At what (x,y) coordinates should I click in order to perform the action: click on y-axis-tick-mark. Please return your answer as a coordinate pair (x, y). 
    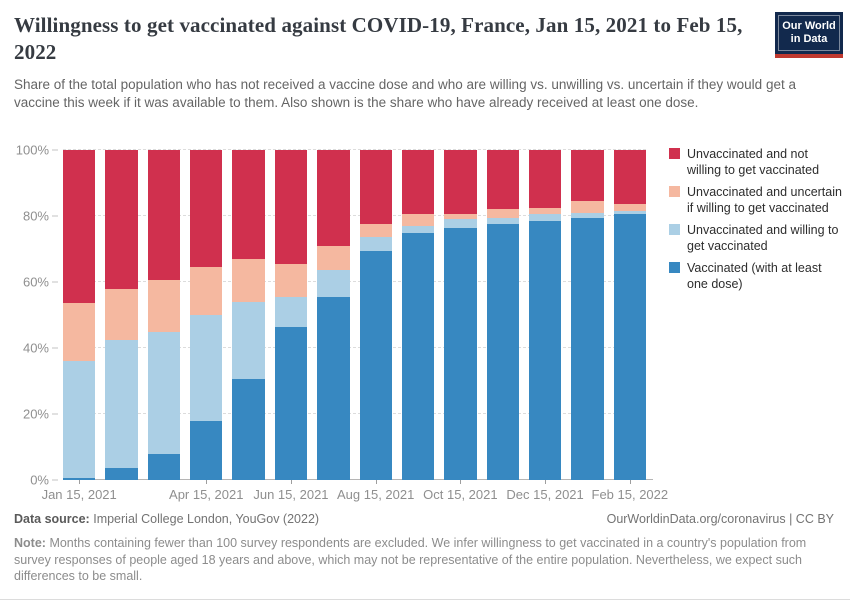
    Looking at the image, I should click on (55, 216).